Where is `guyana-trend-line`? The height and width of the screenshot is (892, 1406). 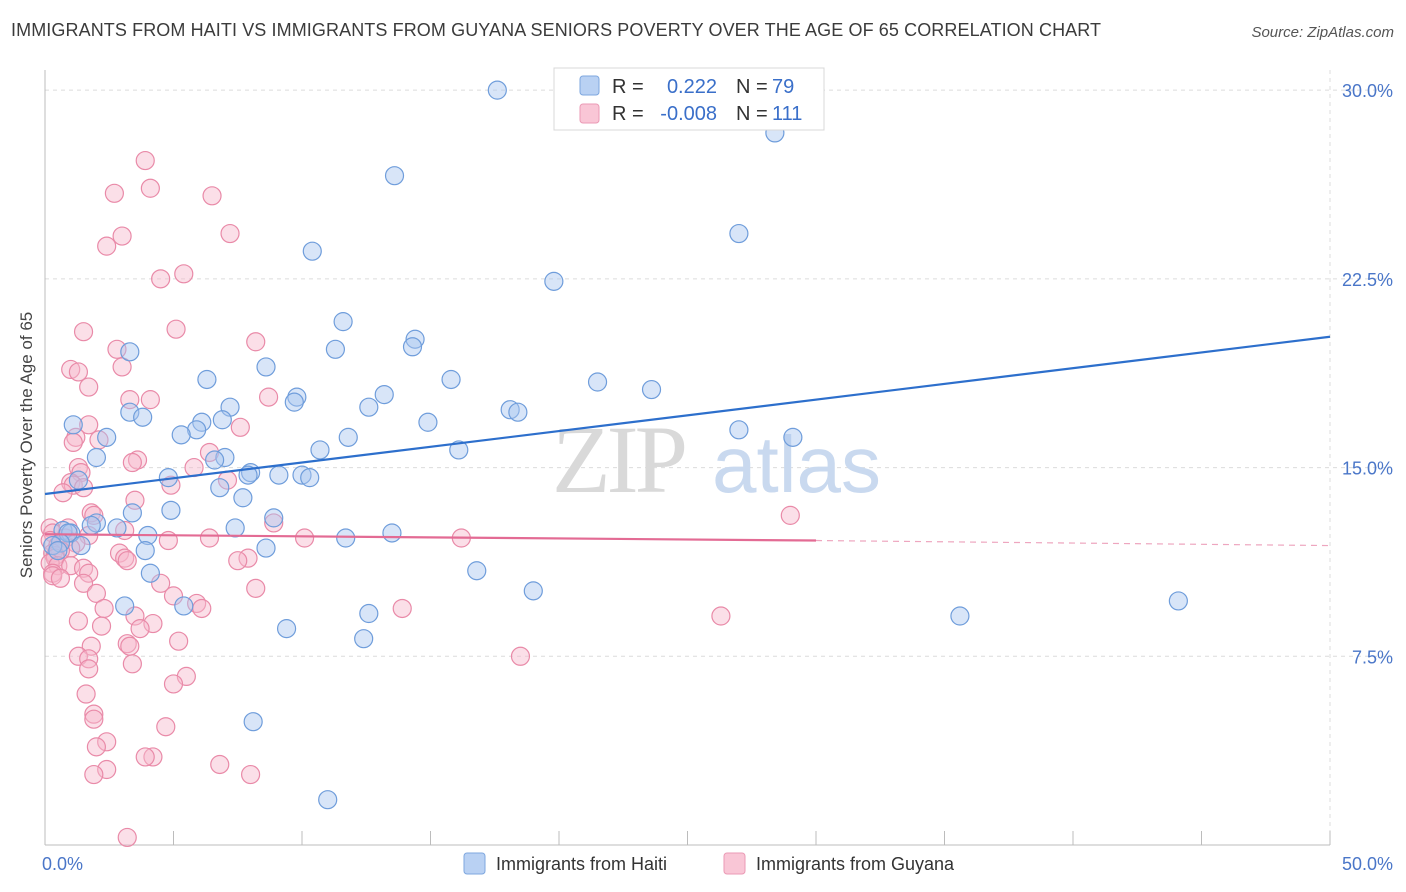 guyana-trend-line is located at coordinates (430, 537).